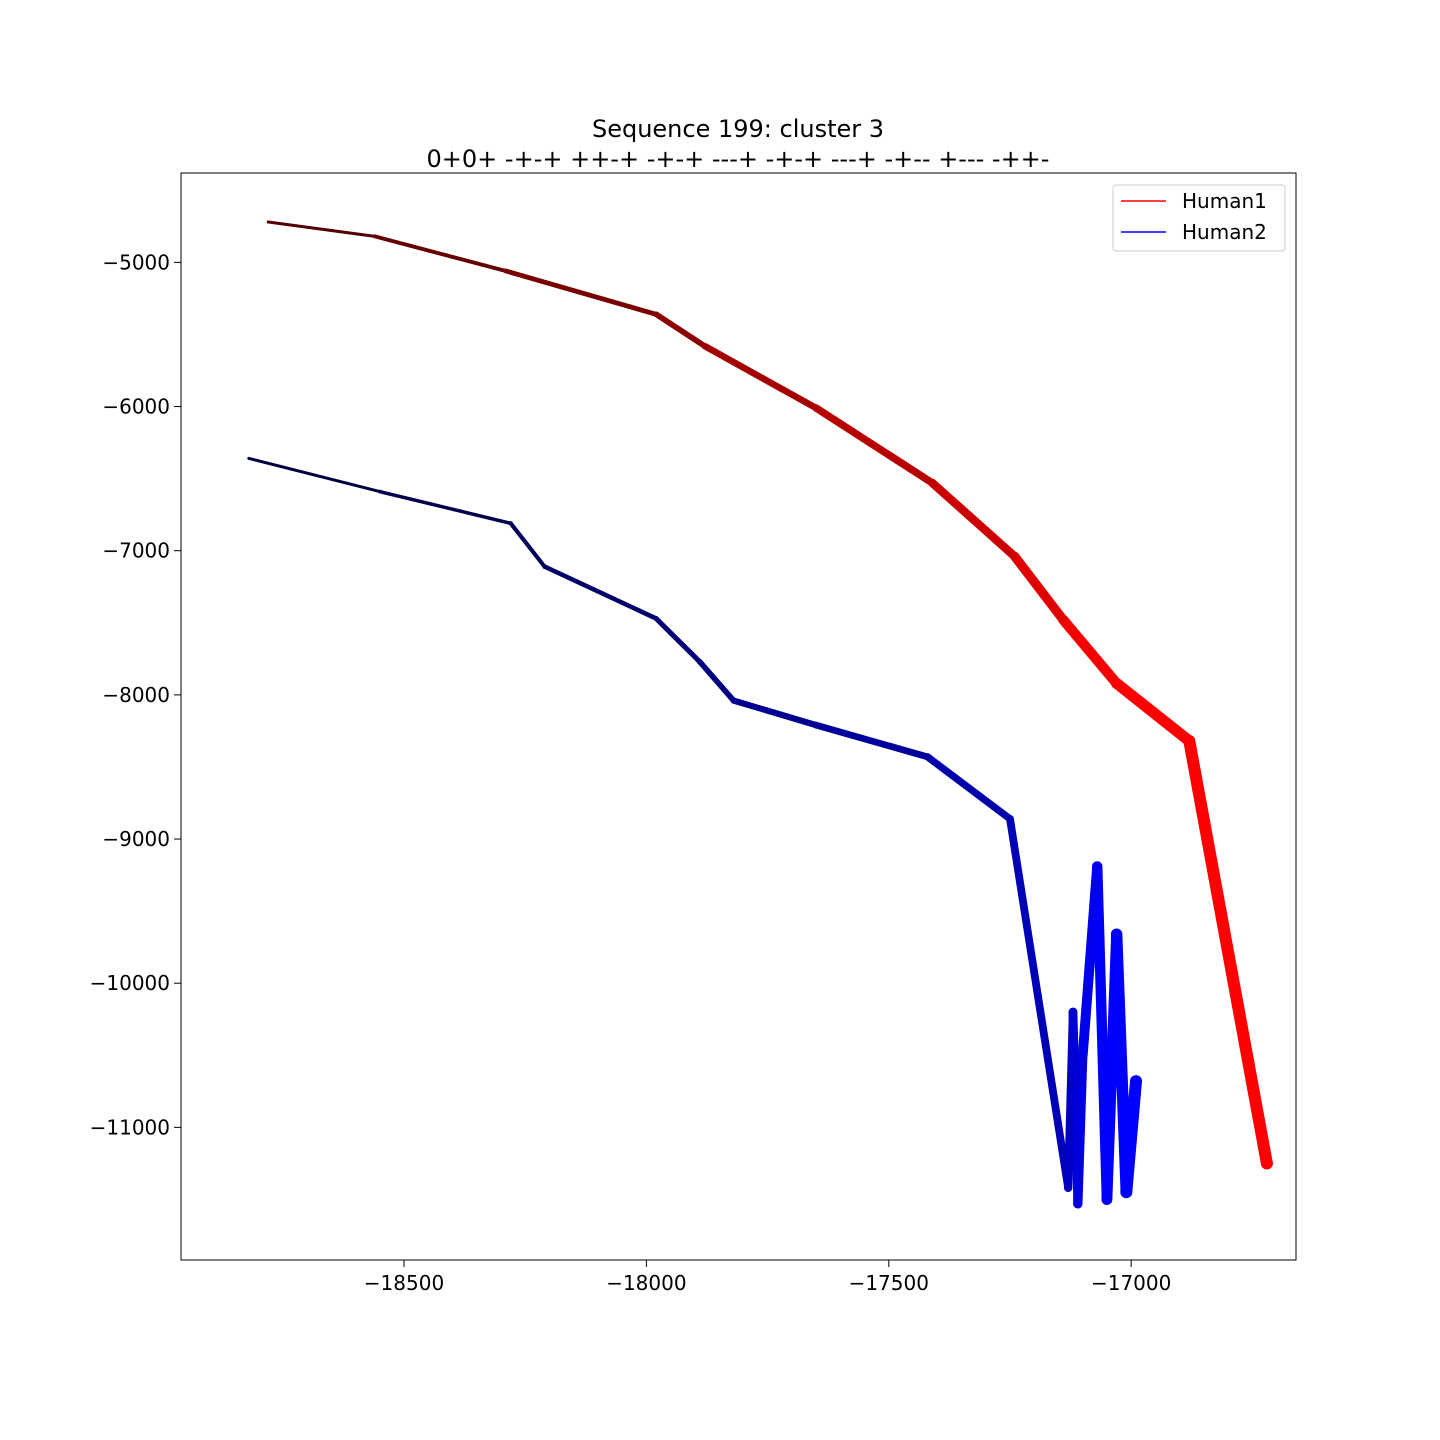 This screenshot has height=1440, width=1440. I want to click on y-tick-label: −7000, so click(136, 551).